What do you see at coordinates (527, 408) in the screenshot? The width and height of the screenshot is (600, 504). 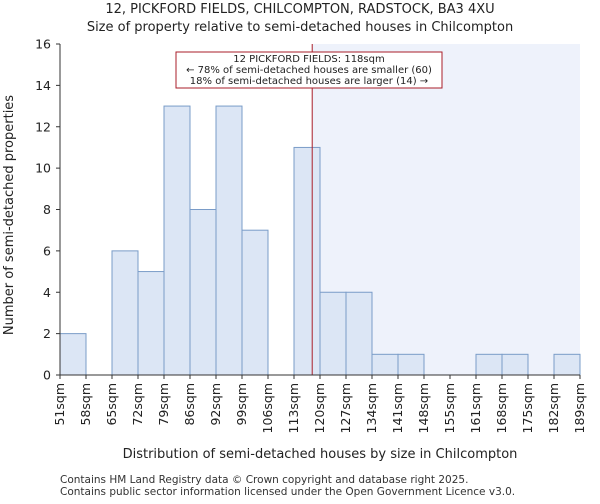 I see `x-tick-label: 175sqm` at bounding box center [527, 408].